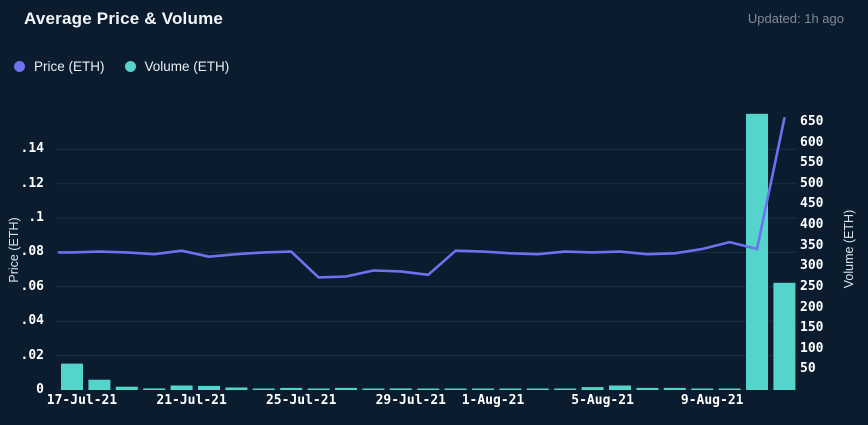  Describe the element at coordinates (812, 225) in the screenshot. I see `y-axis-right-tick-label: 400` at that location.